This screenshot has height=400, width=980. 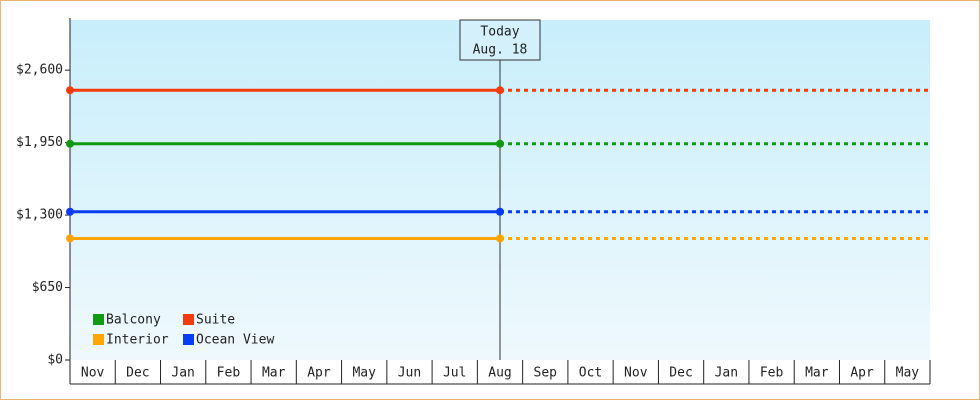 I want to click on y-tick-label: $0, so click(x=55, y=360).